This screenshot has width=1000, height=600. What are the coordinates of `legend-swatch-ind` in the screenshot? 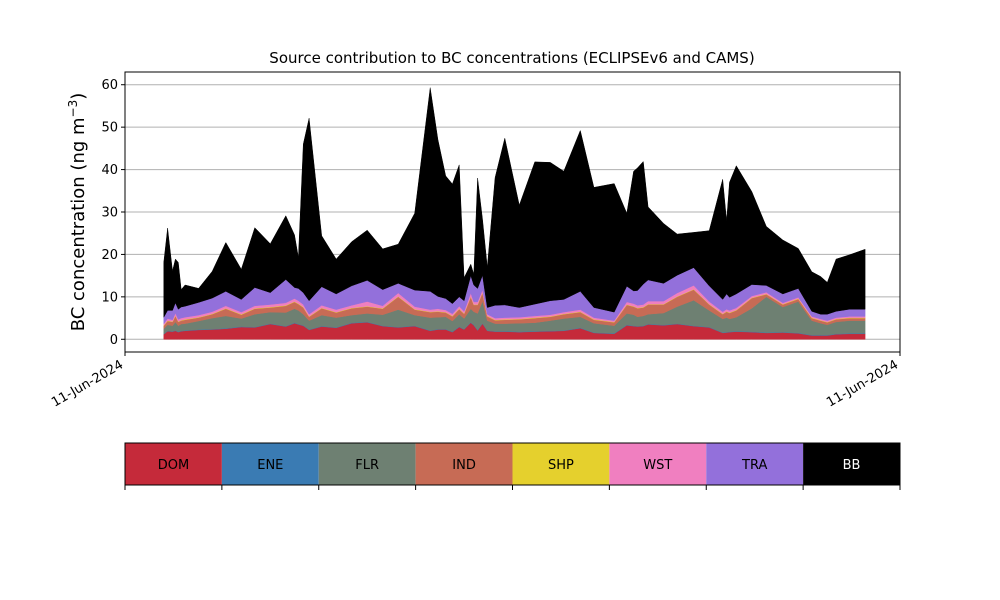 It's located at (464, 464).